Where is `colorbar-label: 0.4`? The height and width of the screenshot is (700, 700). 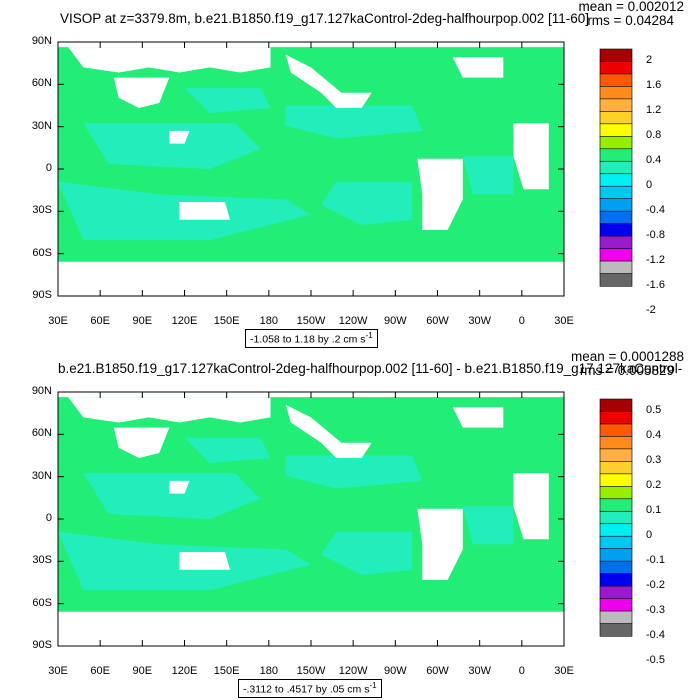
colorbar-label: 0.4 is located at coordinates (654, 160).